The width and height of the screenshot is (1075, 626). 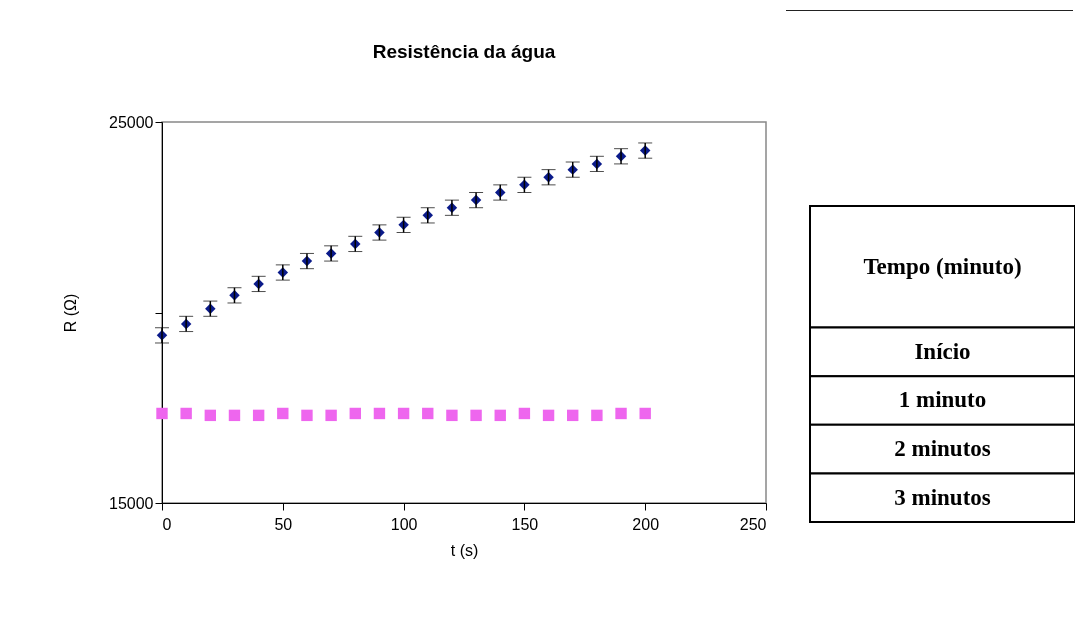 I want to click on text: 3 minutos, so click(x=942, y=497).